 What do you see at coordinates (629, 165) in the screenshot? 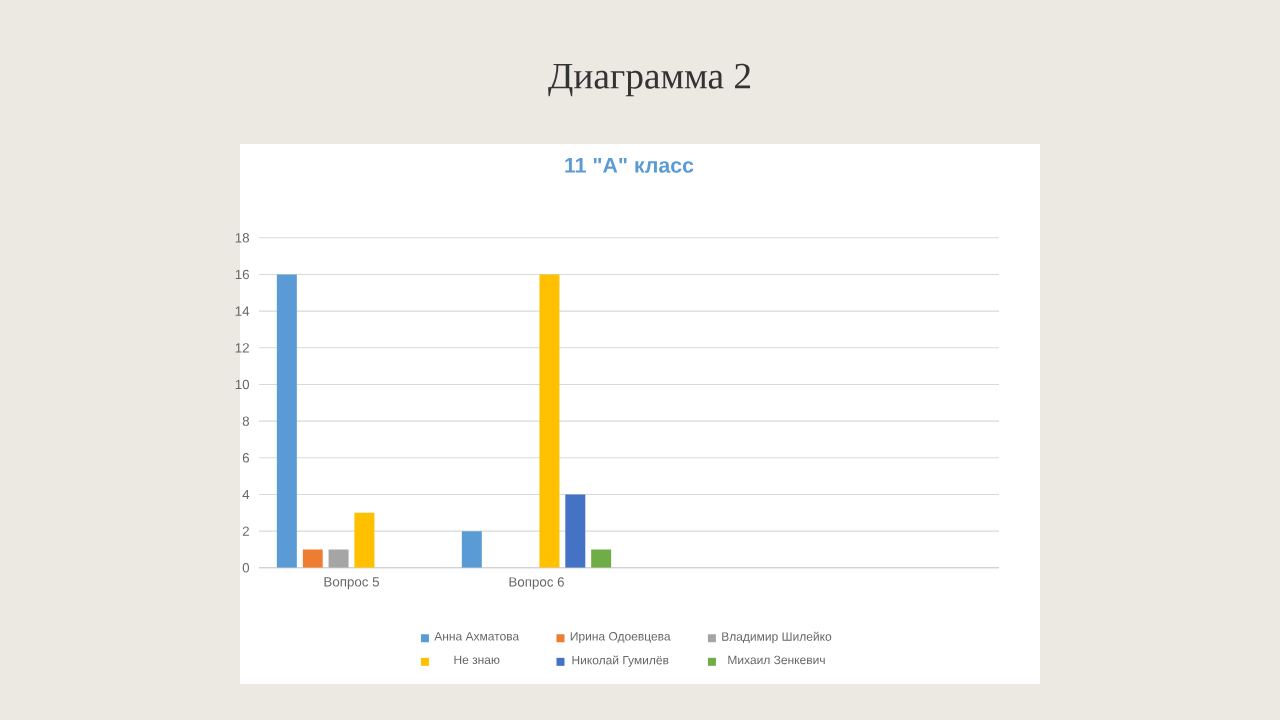
I see `chart-subtitle: 11 "А" класс` at bounding box center [629, 165].